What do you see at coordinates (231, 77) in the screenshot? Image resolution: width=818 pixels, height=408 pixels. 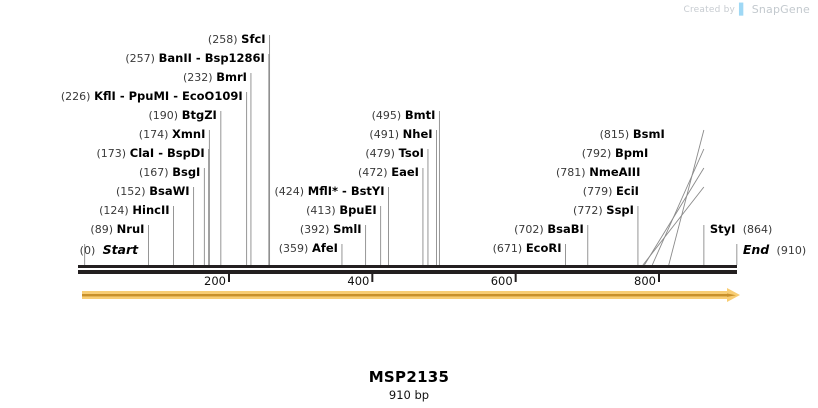 I see `enzyme-name: BmrI` at bounding box center [231, 77].